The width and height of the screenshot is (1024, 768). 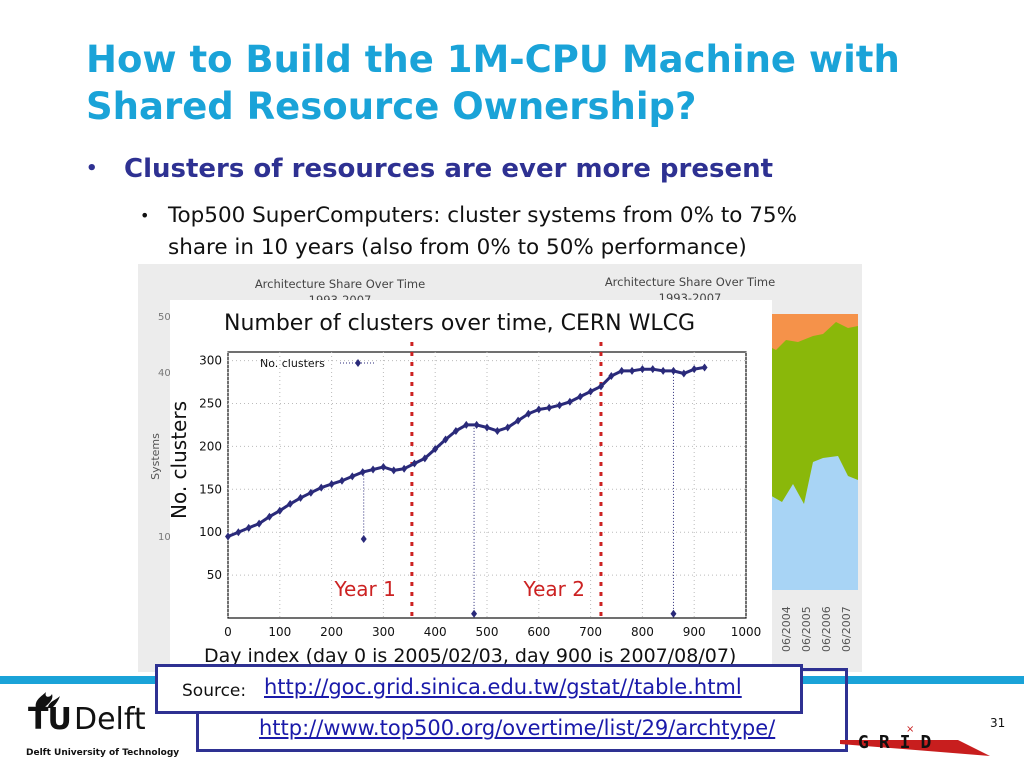 I want to click on tudelft-logo: TU Delft Delft University of Technology, so click(x=107, y=726).